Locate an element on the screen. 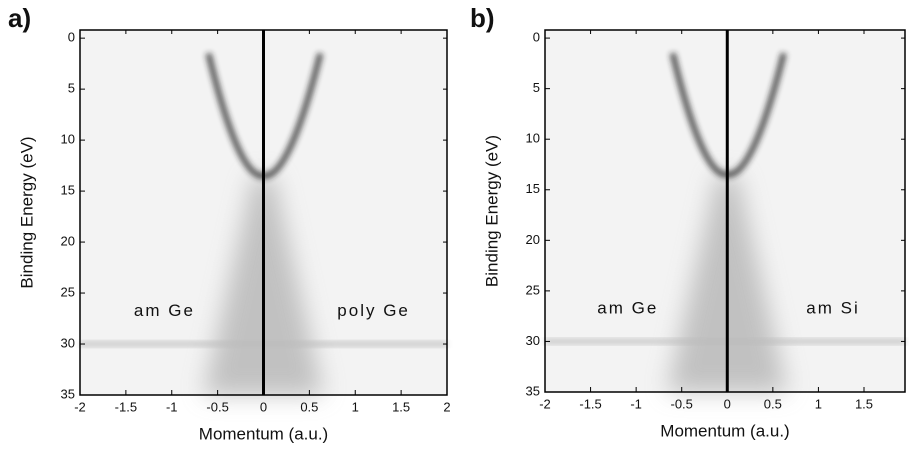  x-tick-label: 2 is located at coordinates (446, 406).